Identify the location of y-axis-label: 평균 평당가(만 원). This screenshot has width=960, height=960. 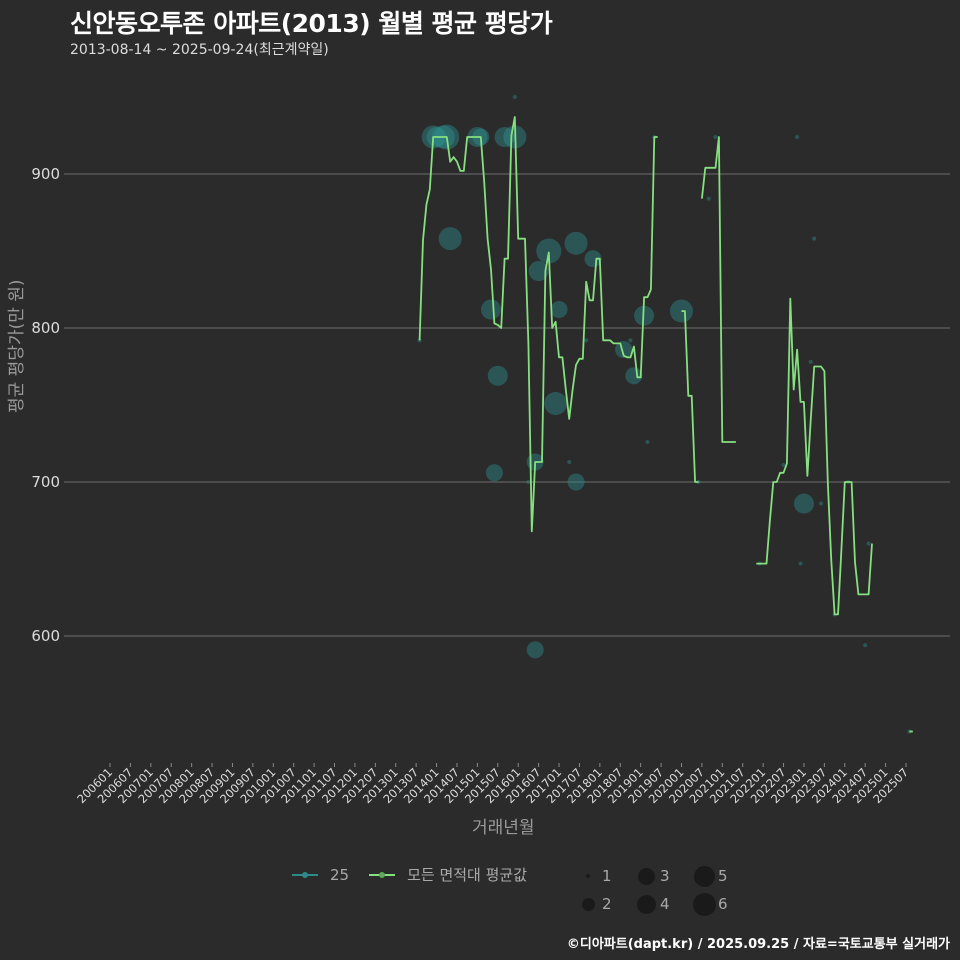
(17, 346).